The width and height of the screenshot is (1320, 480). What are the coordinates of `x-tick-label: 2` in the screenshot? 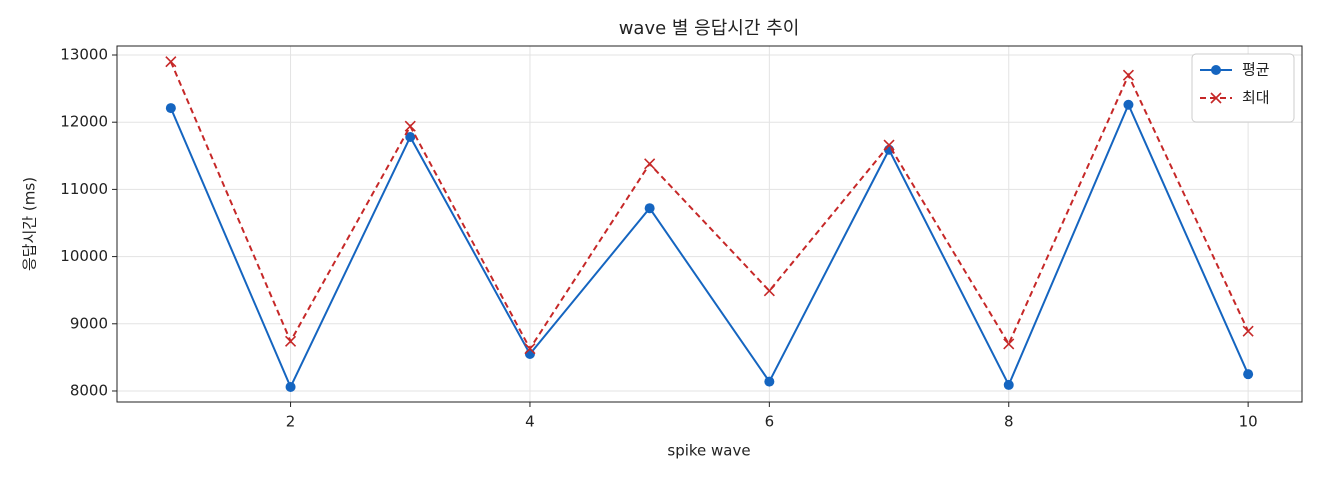 It's located at (291, 422).